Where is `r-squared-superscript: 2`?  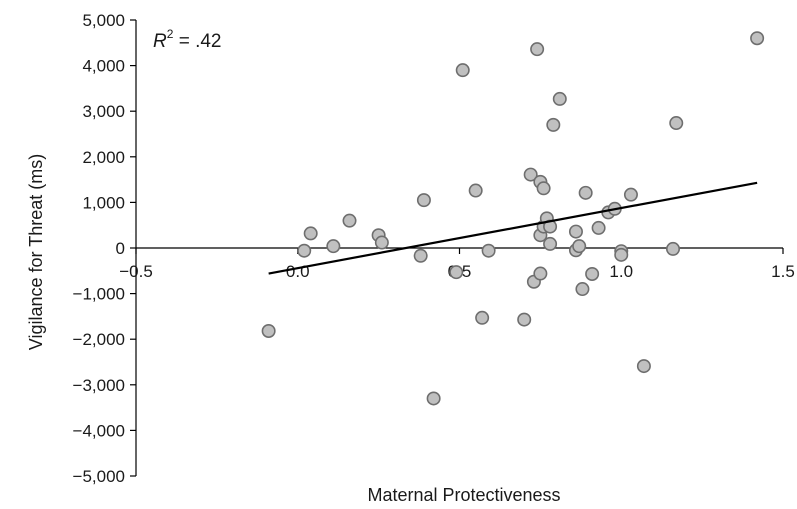
r-squared-superscript: 2 is located at coordinates (170, 34).